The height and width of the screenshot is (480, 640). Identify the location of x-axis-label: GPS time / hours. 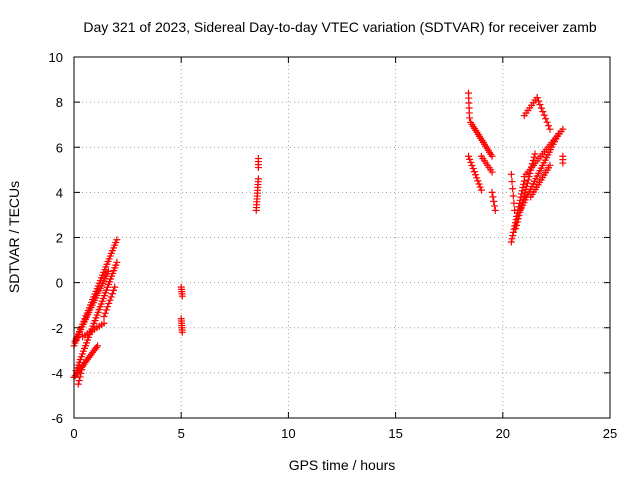
(342, 465).